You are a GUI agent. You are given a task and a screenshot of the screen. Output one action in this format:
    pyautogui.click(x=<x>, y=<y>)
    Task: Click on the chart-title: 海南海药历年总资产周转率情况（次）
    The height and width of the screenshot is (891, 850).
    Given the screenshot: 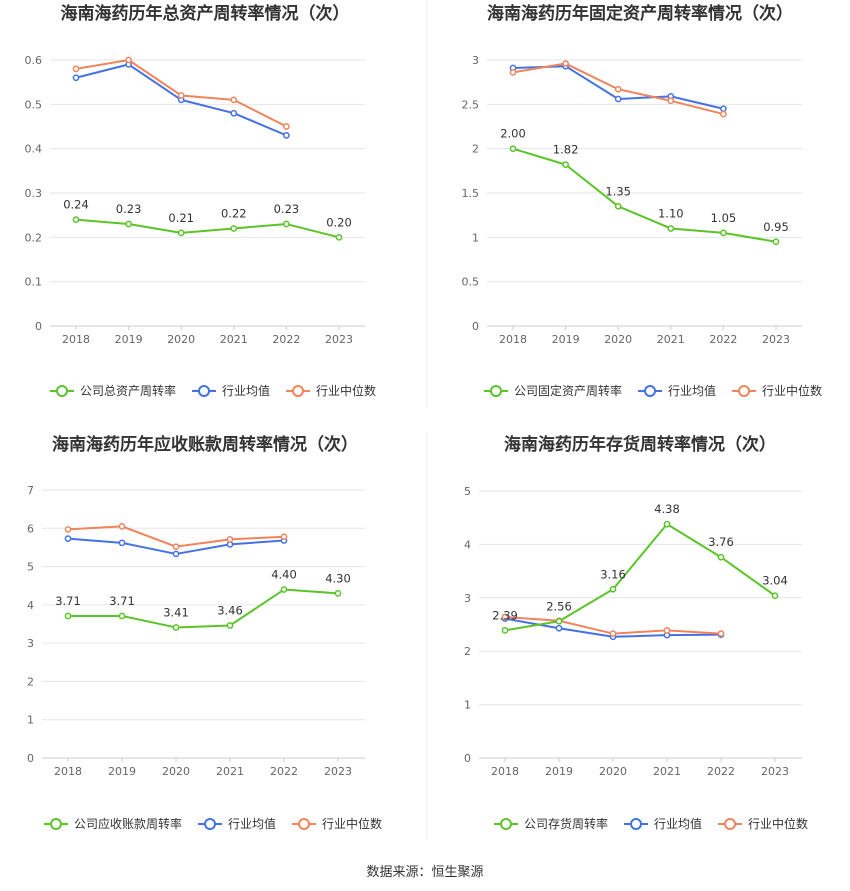 What is the action you would take?
    pyautogui.click(x=205, y=13)
    